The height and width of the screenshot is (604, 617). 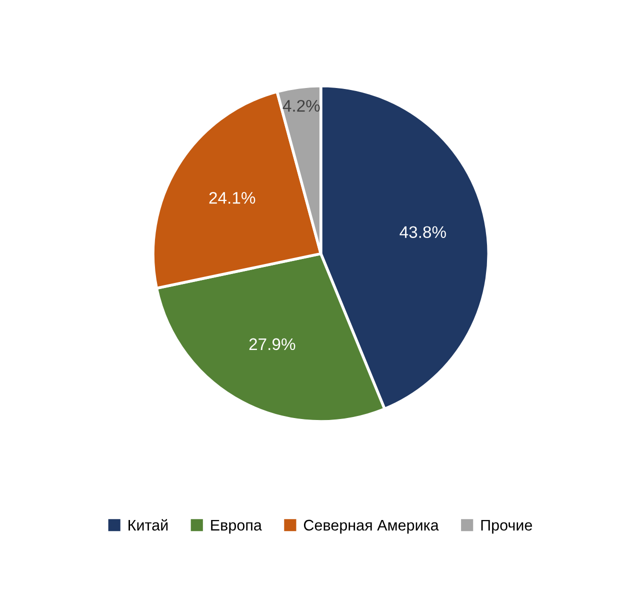 What do you see at coordinates (148, 525) in the screenshot?
I see `legend-label: Китай` at bounding box center [148, 525].